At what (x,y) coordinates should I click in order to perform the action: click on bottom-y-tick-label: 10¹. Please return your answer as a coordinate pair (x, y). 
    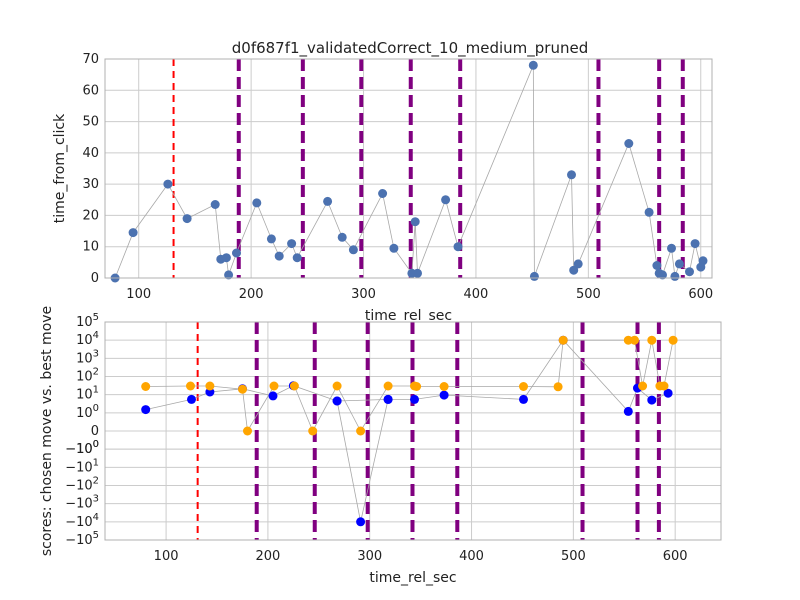
    Looking at the image, I should click on (87, 394).